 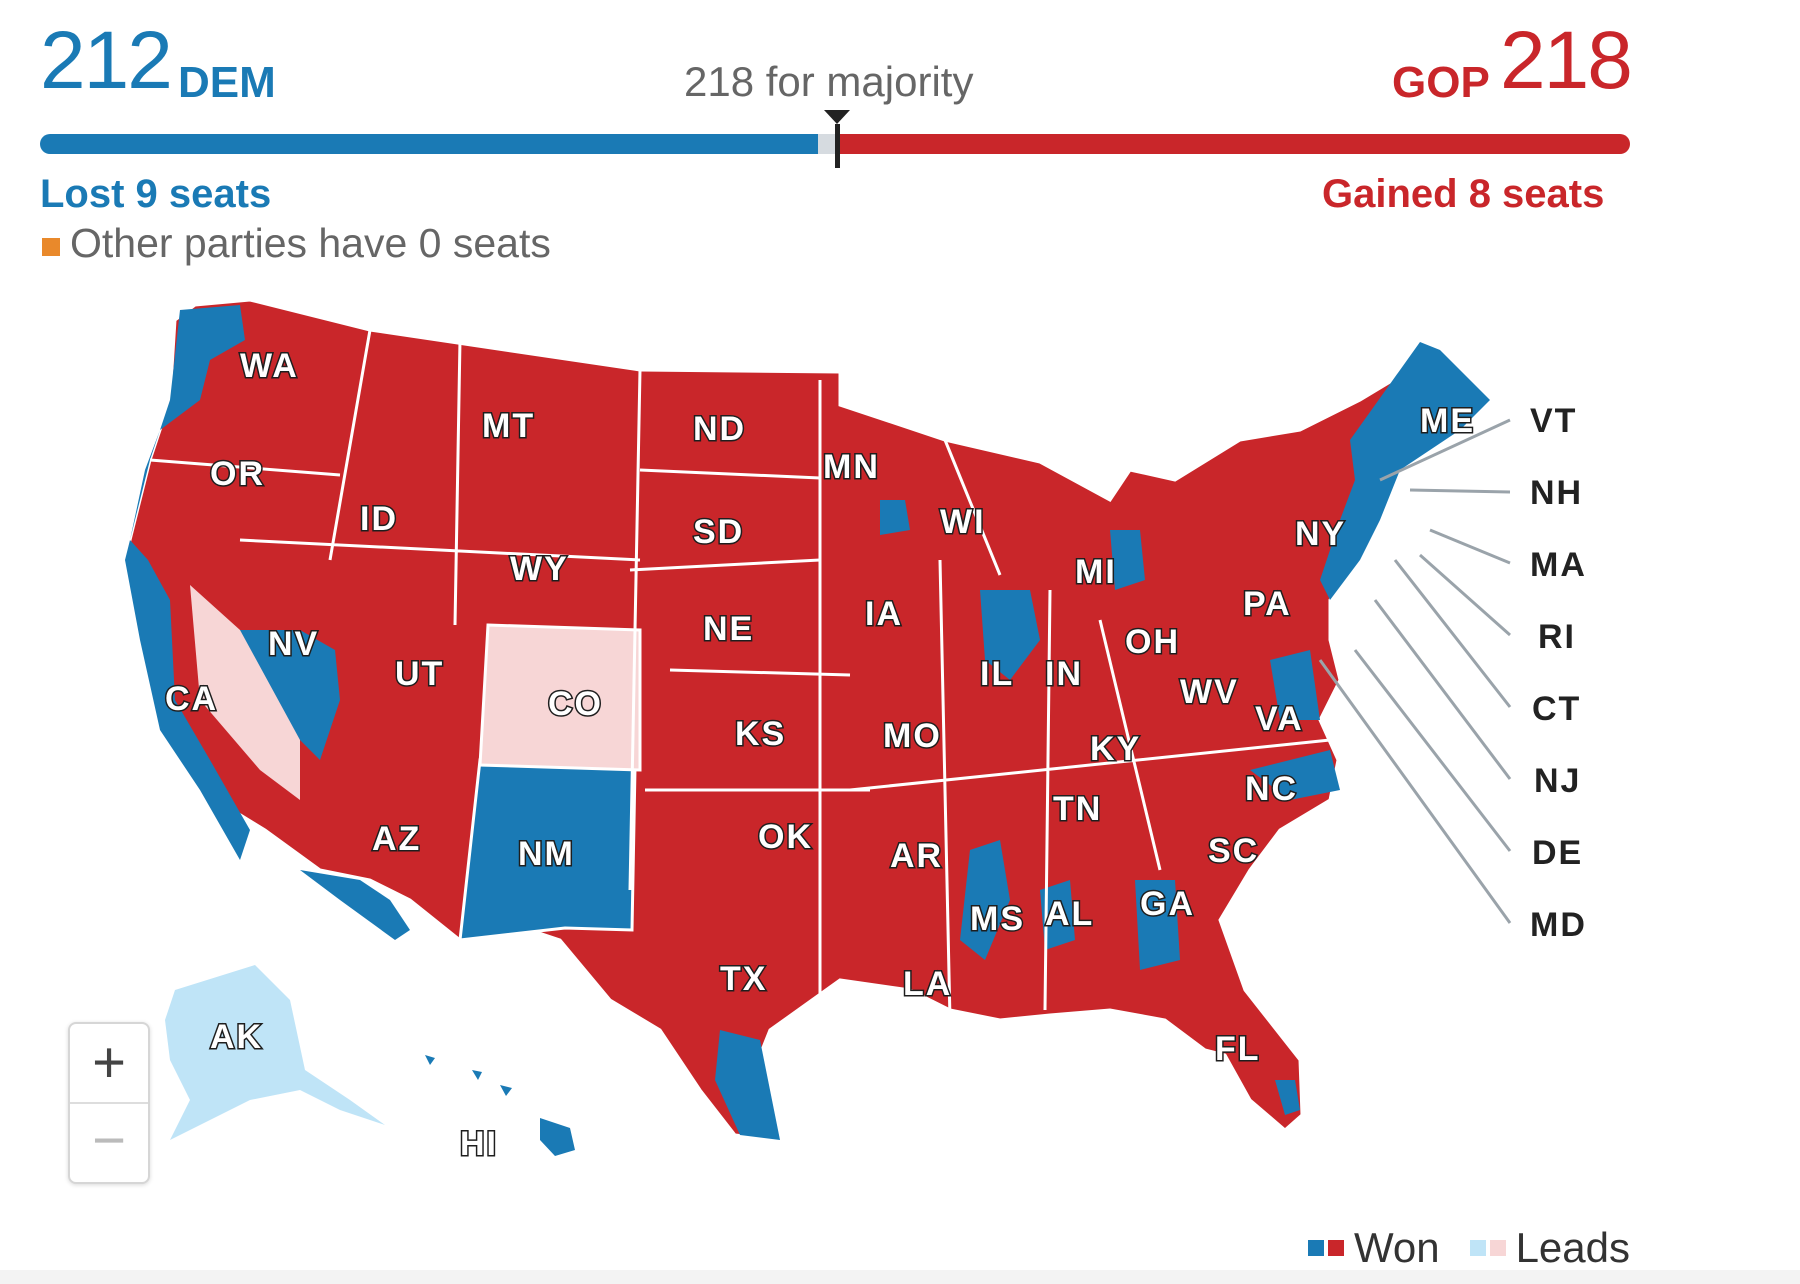 What do you see at coordinates (1233, 851) in the screenshot?
I see `state-label-sc: SC` at bounding box center [1233, 851].